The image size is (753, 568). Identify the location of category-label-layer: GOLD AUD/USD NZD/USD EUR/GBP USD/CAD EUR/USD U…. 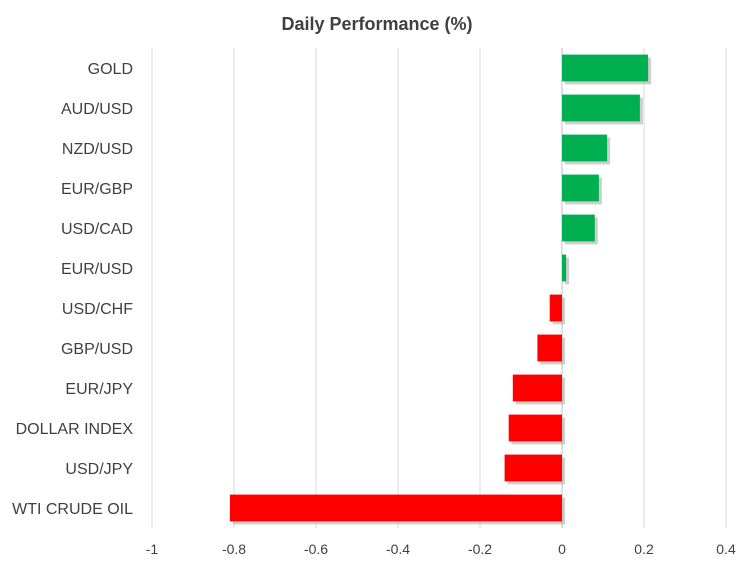
(72, 289).